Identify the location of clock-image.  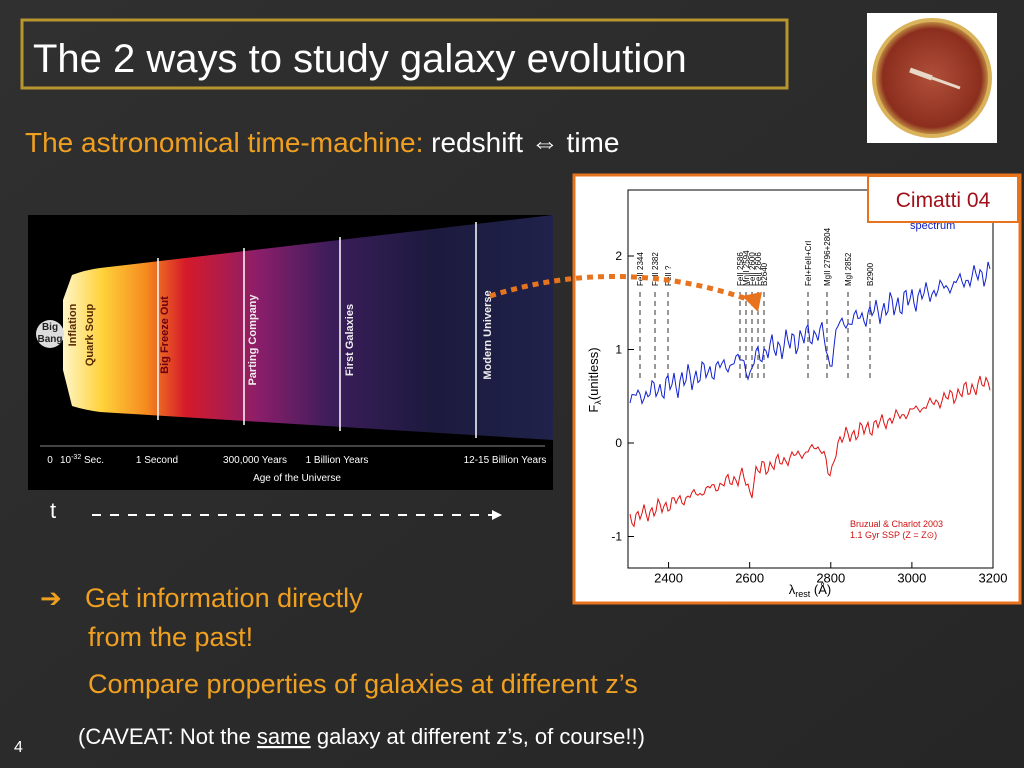
(932, 78).